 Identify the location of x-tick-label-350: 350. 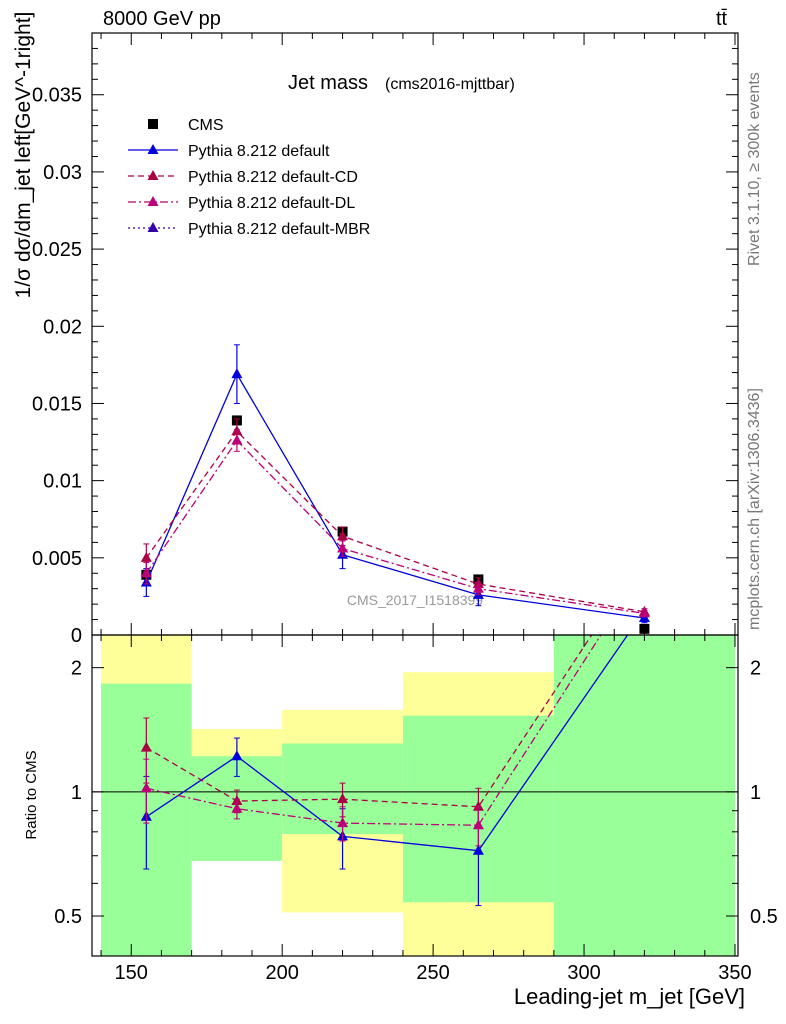
(734, 973).